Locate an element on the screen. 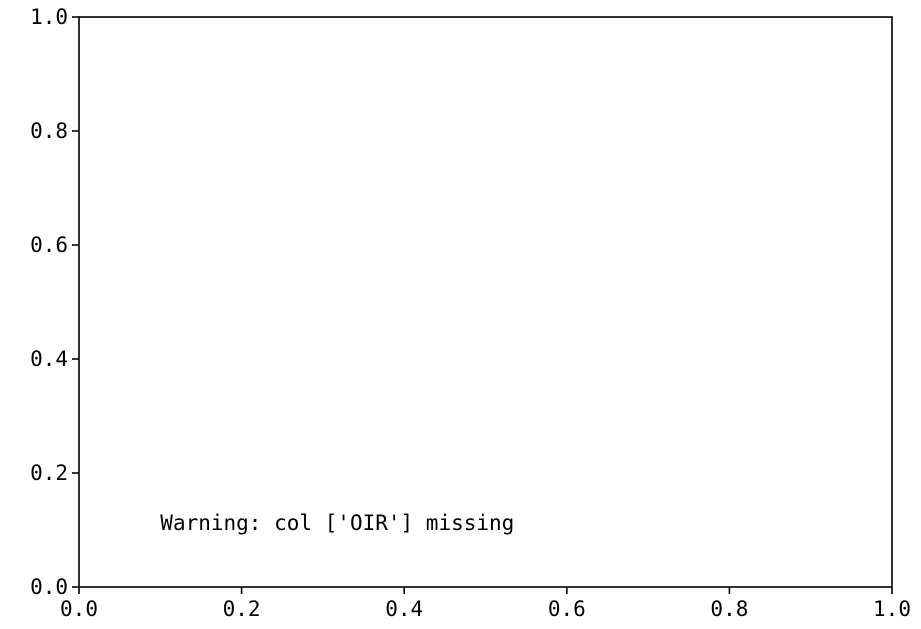 This screenshot has width=921, height=629. annotations: Warning: col ['OIR'] missing is located at coordinates (337, 523).